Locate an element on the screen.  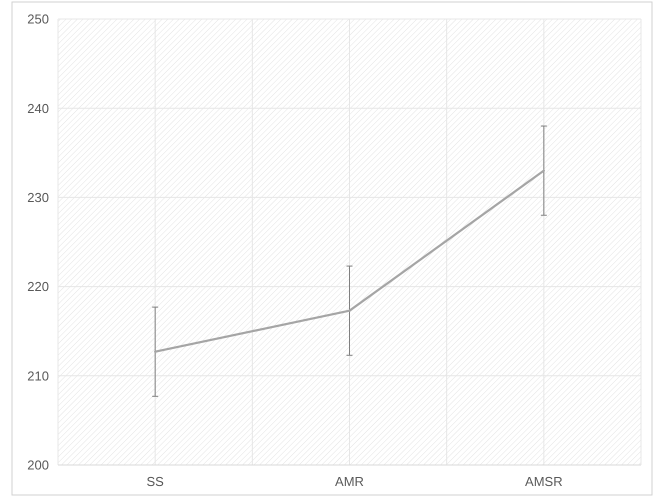
y-tick-label: 230 is located at coordinates (38, 197).